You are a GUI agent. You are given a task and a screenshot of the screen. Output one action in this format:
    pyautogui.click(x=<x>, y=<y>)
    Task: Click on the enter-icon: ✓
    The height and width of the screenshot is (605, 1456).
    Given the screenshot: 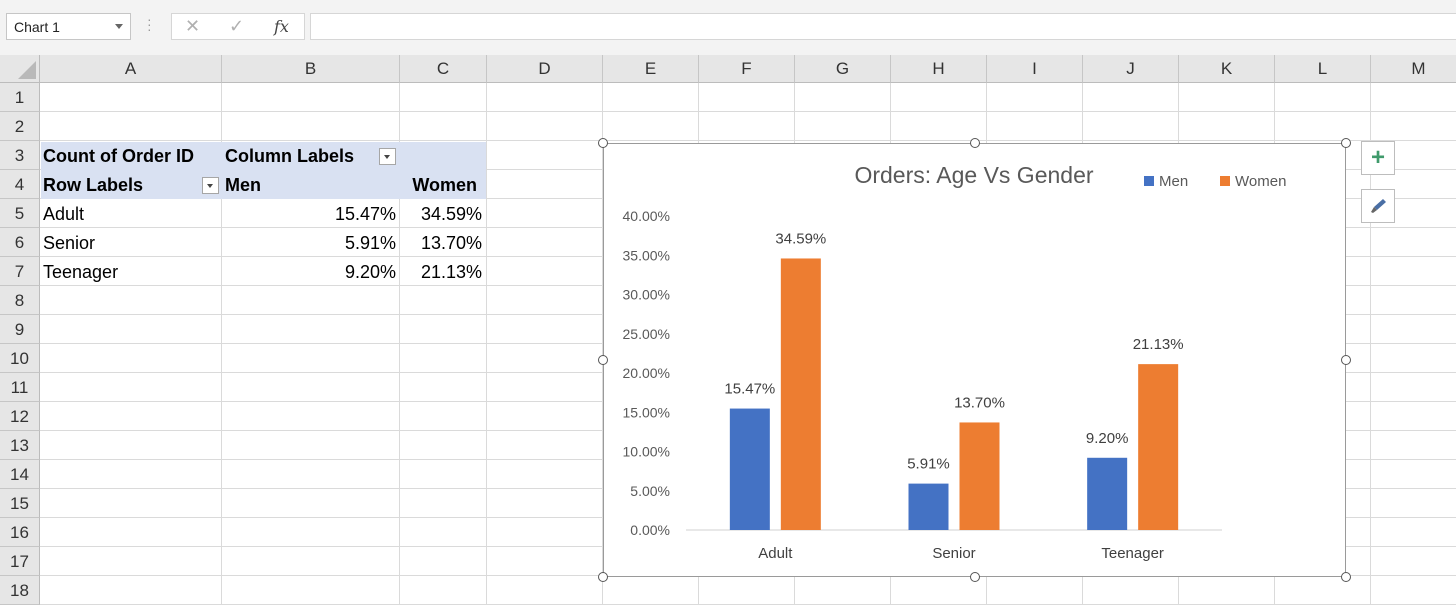 What is the action you would take?
    pyautogui.click(x=237, y=26)
    